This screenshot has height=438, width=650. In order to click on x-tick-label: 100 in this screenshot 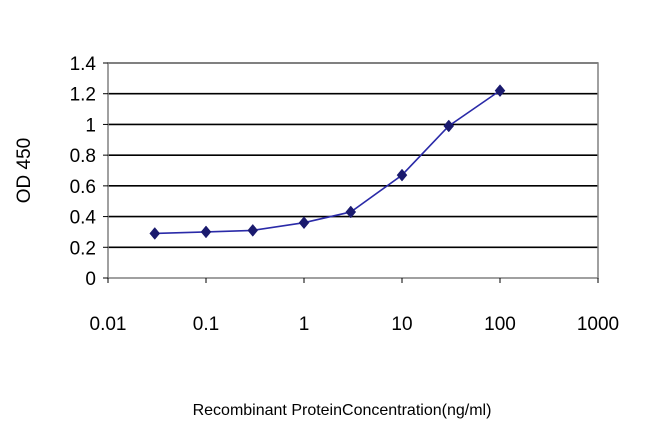, I will do `click(500, 324)`.